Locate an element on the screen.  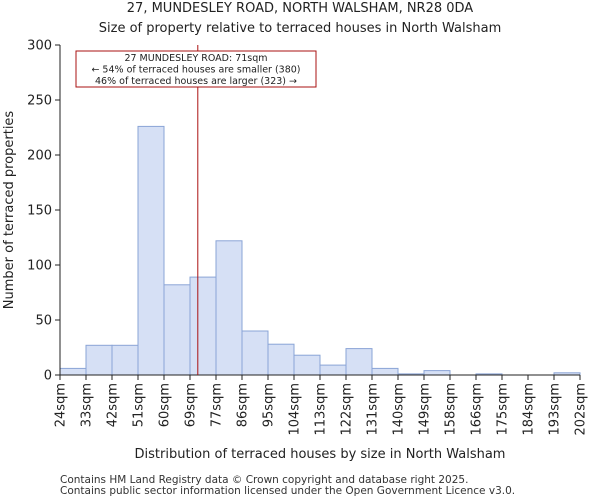
x-tick-label: 60sqm is located at coordinates (165, 405).